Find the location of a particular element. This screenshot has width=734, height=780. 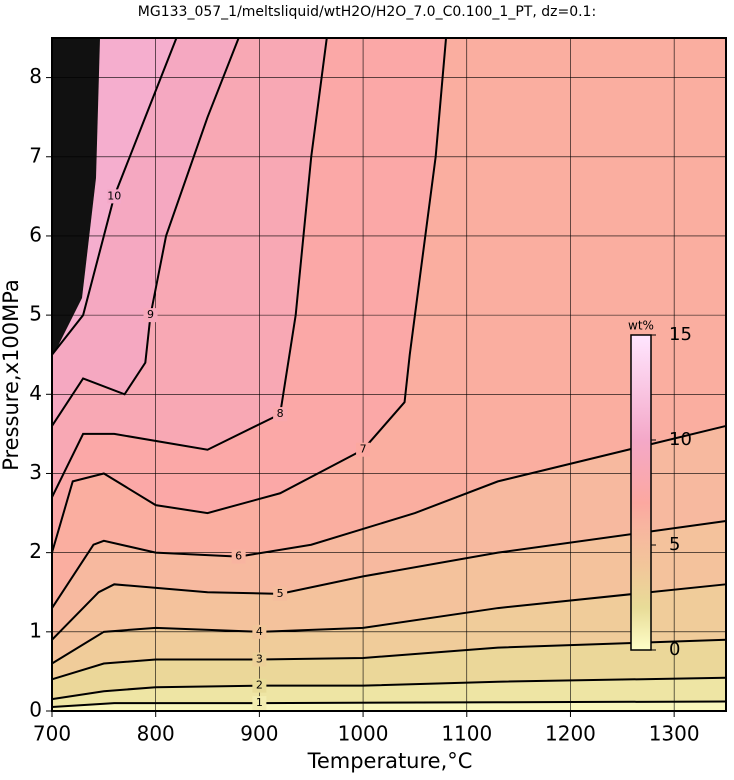

contour-label: 1 is located at coordinates (259, 702).